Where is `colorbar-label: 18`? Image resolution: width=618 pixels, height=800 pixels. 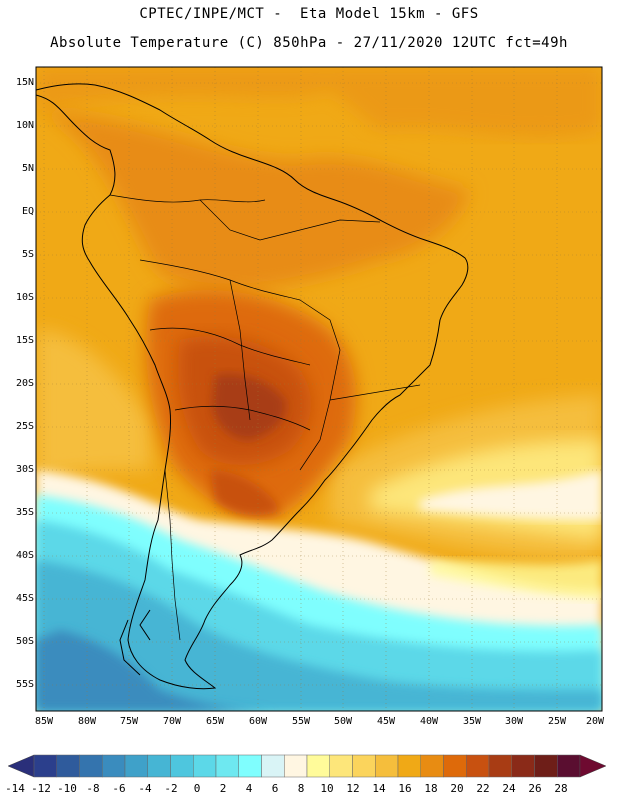
colorbar-label: 18 is located at coordinates (431, 788).